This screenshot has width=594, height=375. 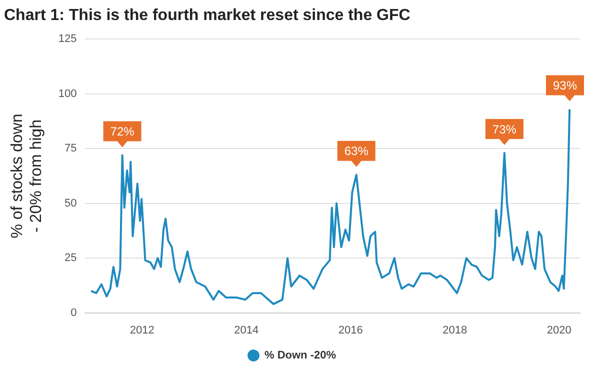 I want to click on y-tick-label: 0, so click(x=73, y=312).